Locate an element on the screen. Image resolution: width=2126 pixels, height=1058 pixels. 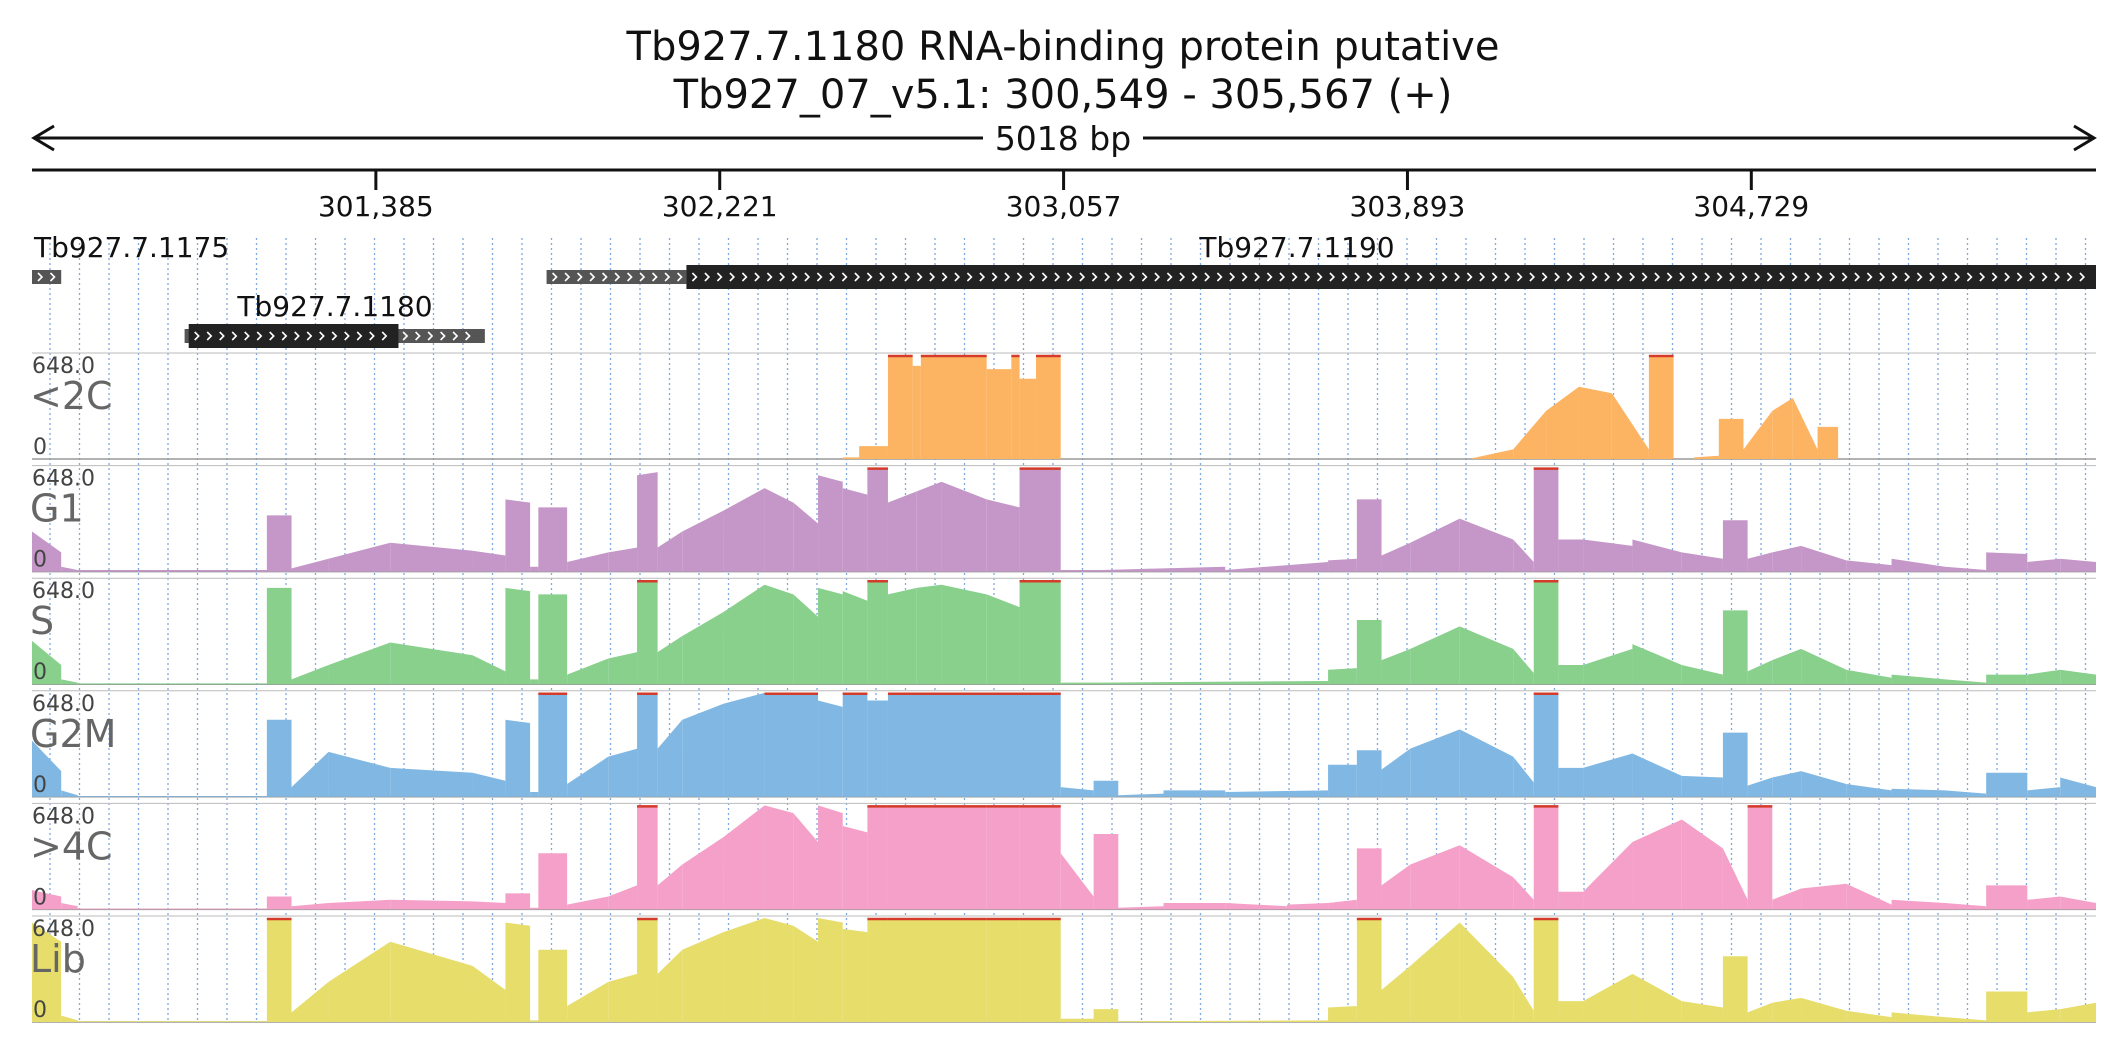
track-3: 648.0 0 G2M is located at coordinates (1063, 744).